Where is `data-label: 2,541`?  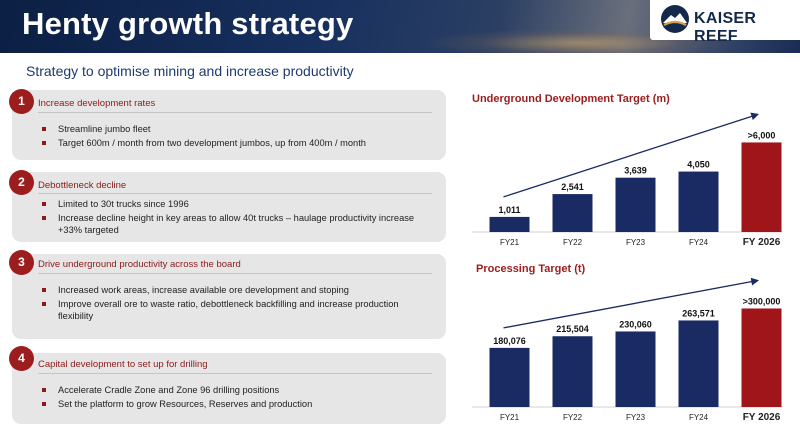 data-label: 2,541 is located at coordinates (572, 187).